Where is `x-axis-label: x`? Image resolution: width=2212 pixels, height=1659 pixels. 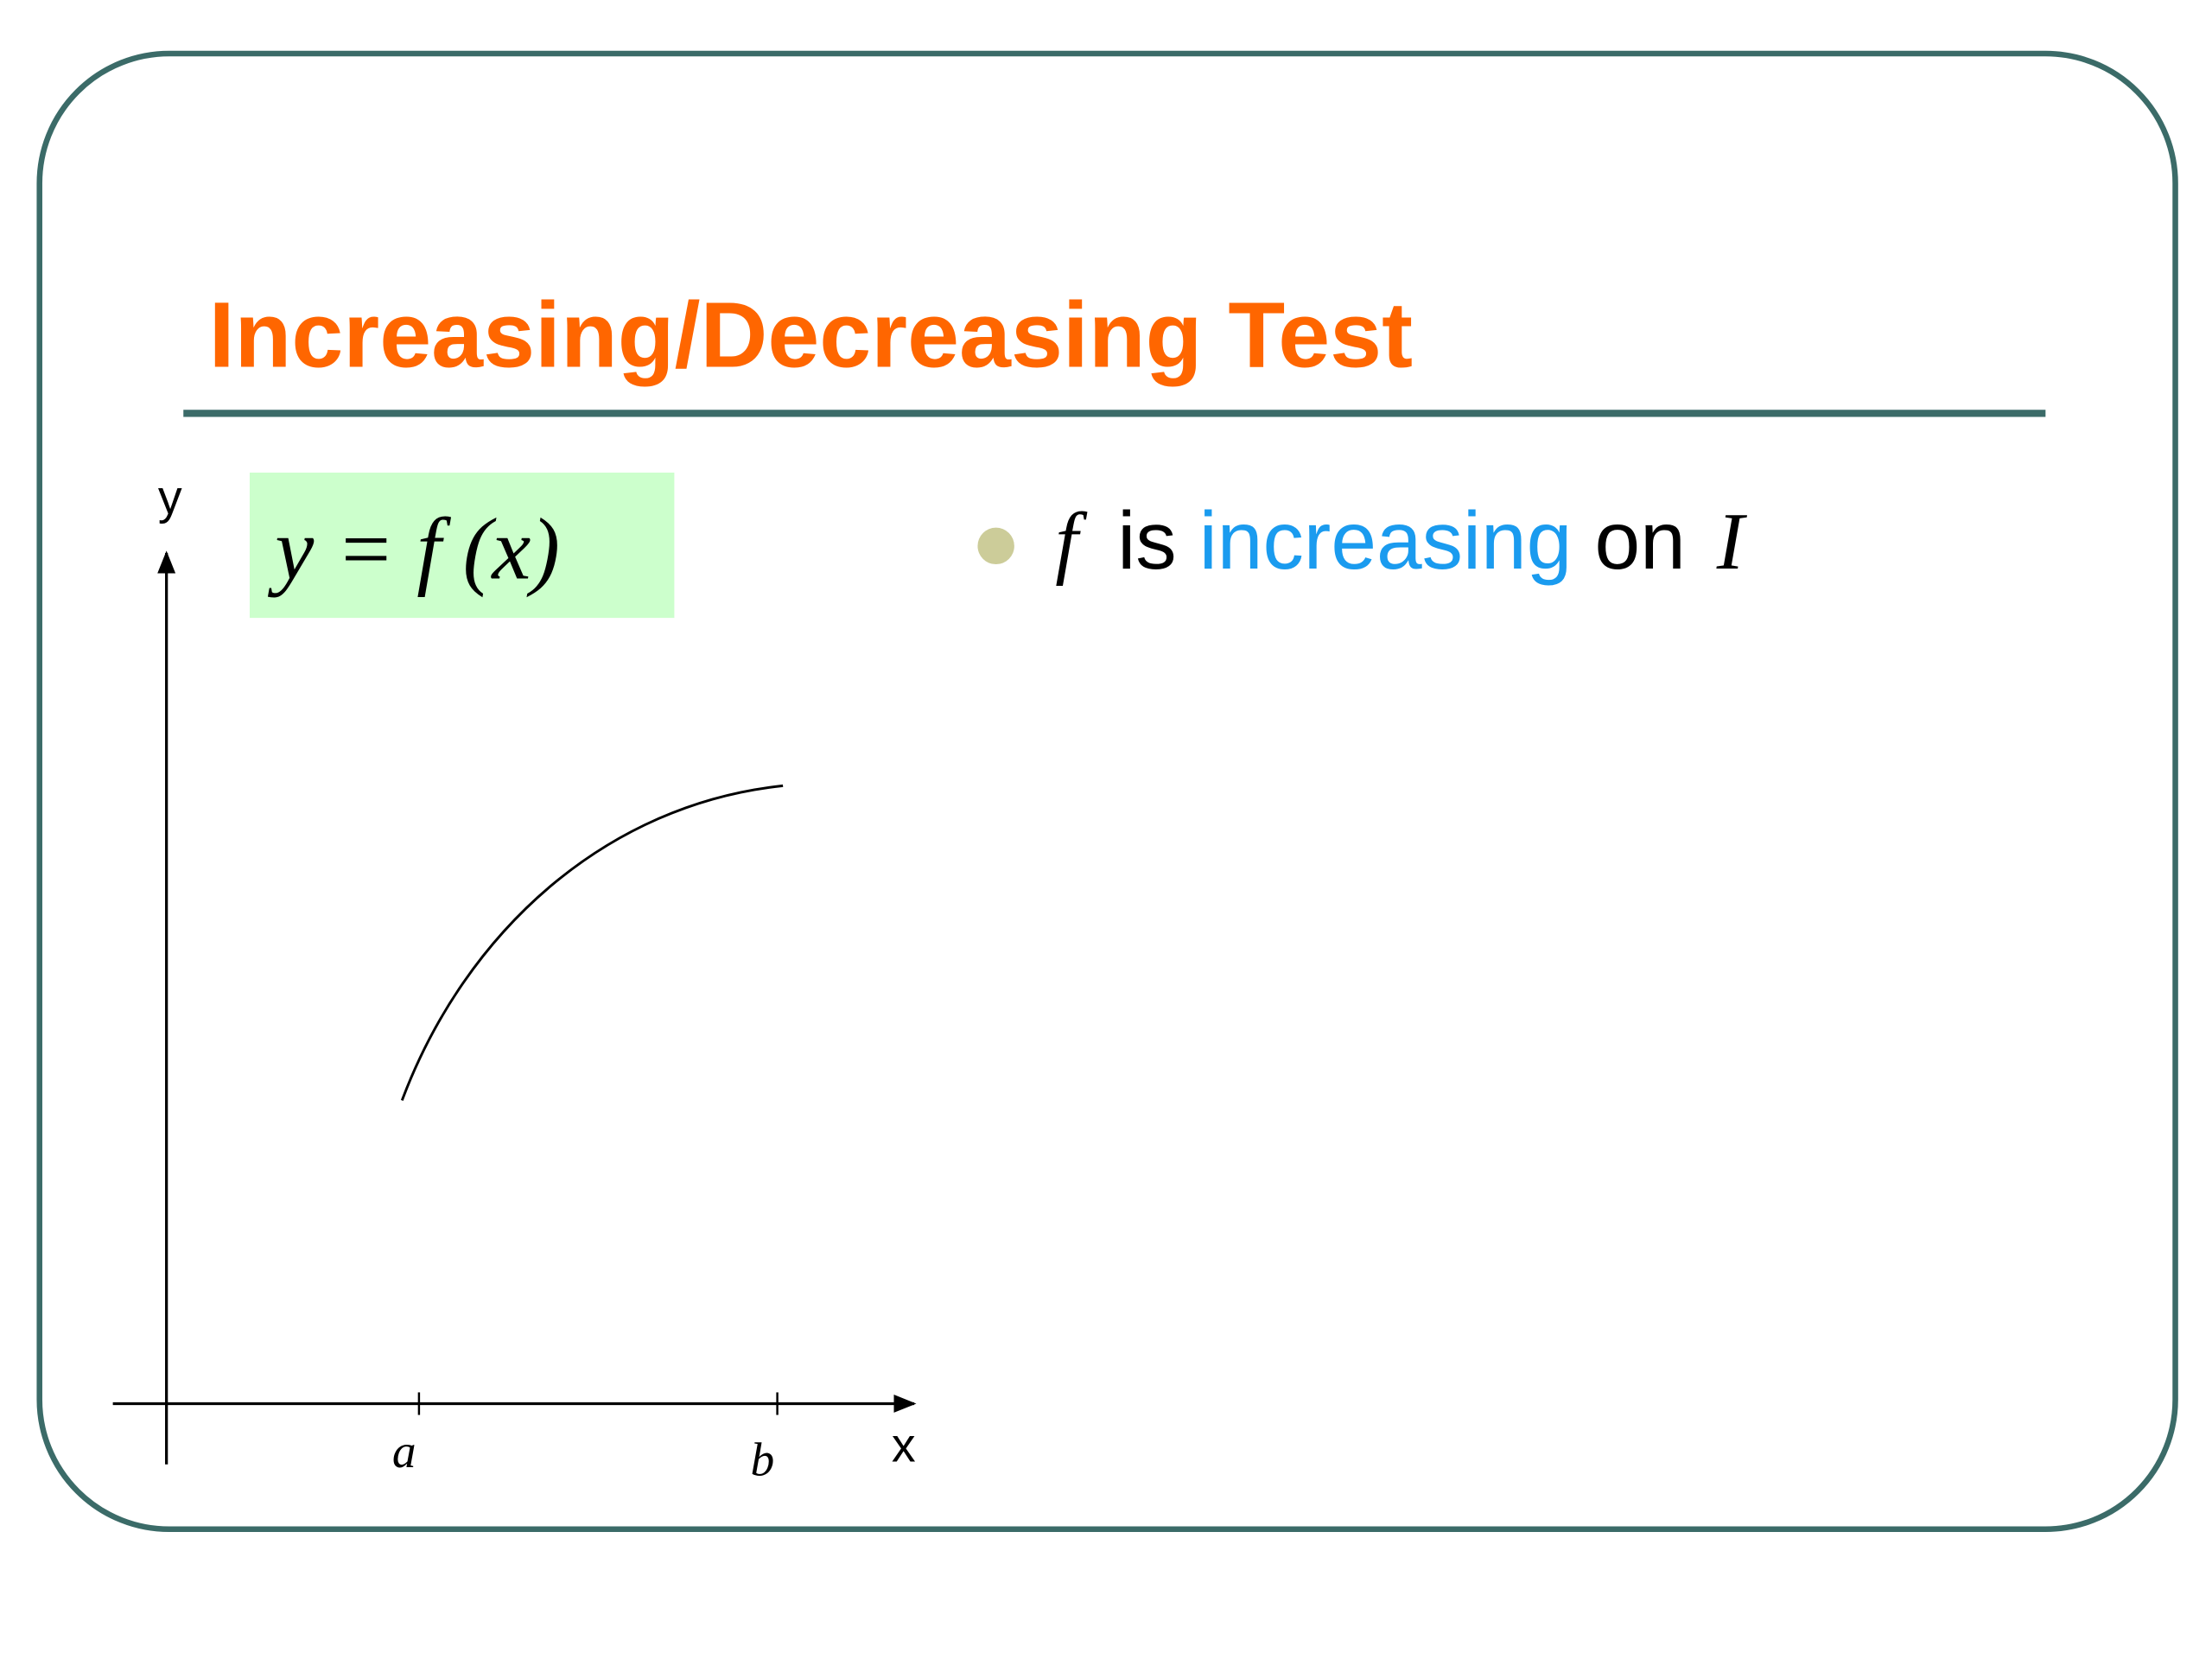
x-axis-label: x is located at coordinates (904, 1444).